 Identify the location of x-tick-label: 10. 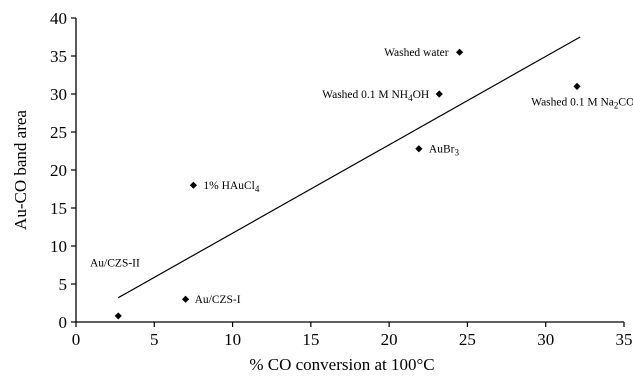
(232, 339).